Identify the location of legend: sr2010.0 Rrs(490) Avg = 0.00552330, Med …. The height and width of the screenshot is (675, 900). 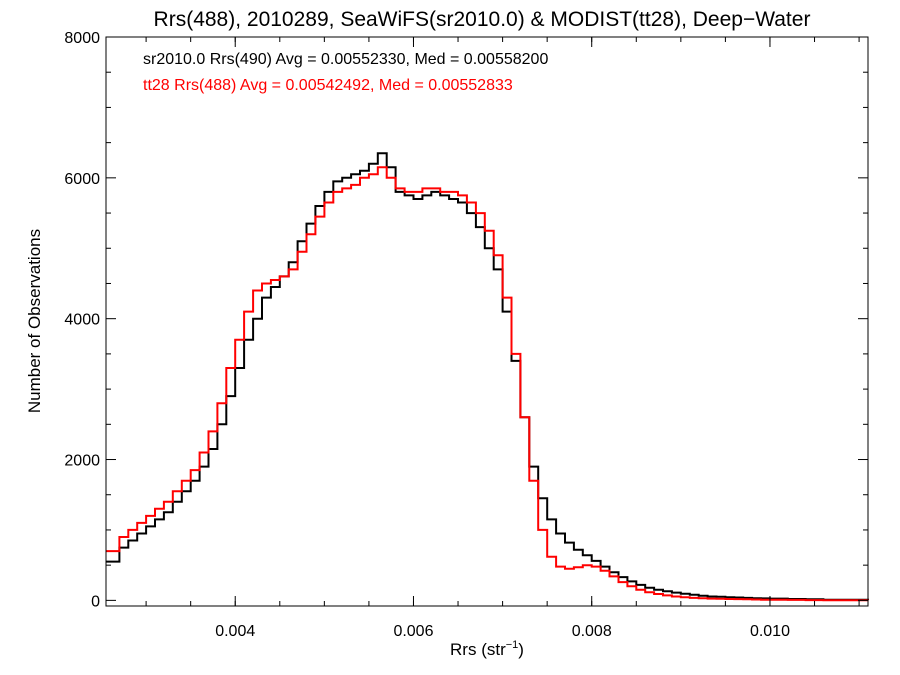
(345, 72).